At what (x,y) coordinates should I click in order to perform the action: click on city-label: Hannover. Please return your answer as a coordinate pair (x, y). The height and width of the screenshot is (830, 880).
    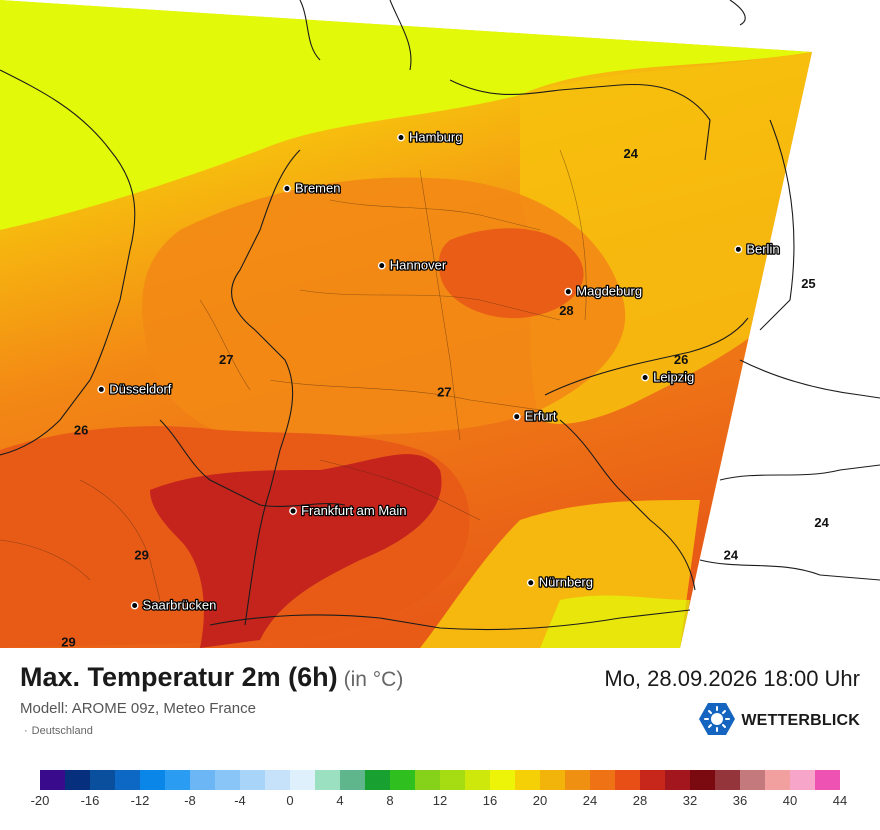
    Looking at the image, I should click on (418, 265).